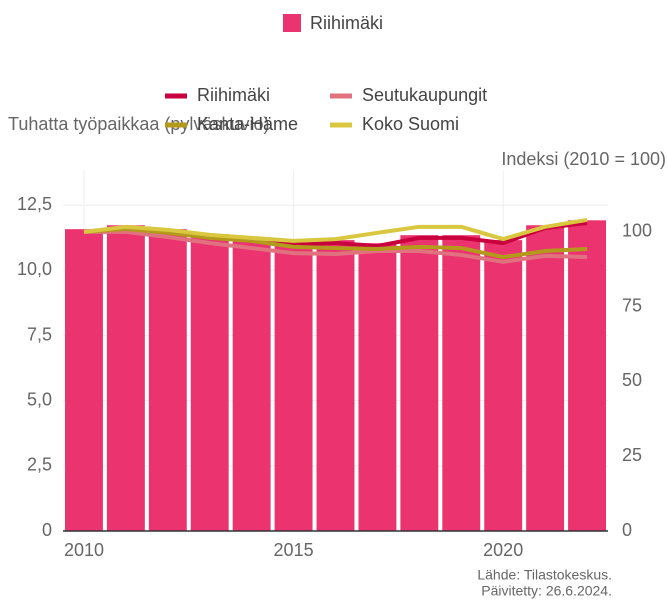  What do you see at coordinates (294, 550) in the screenshot?
I see `x-tick-label: 2015` at bounding box center [294, 550].